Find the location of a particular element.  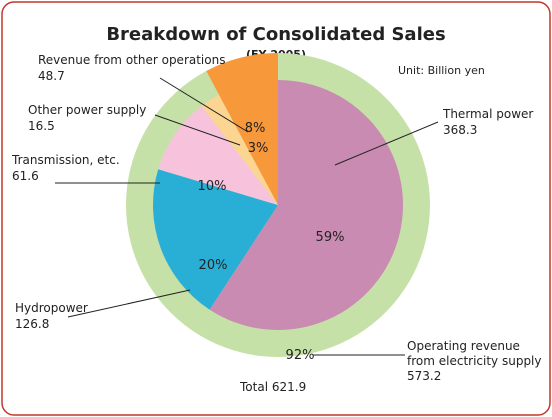

value-label: 48.7 is located at coordinates (51, 76).